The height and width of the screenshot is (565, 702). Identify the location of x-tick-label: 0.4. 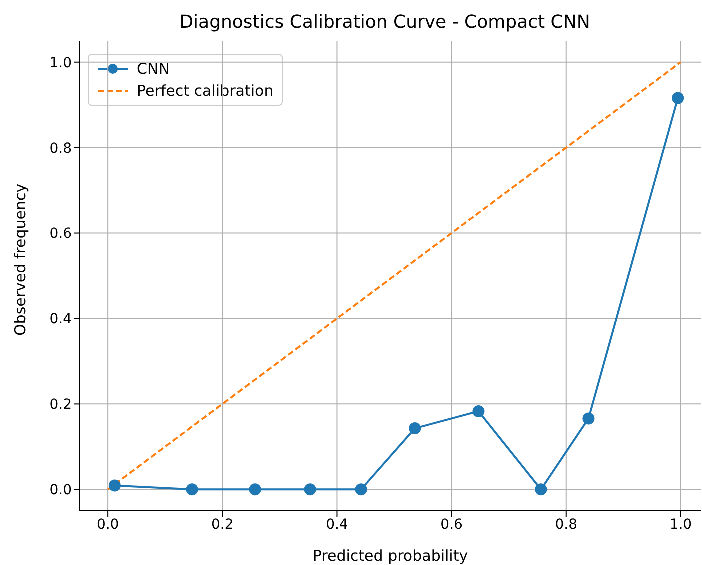
(337, 524).